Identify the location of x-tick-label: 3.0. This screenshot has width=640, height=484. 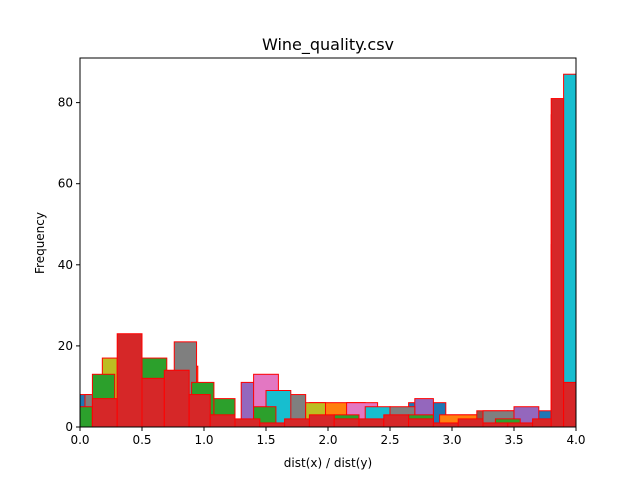
(451, 440).